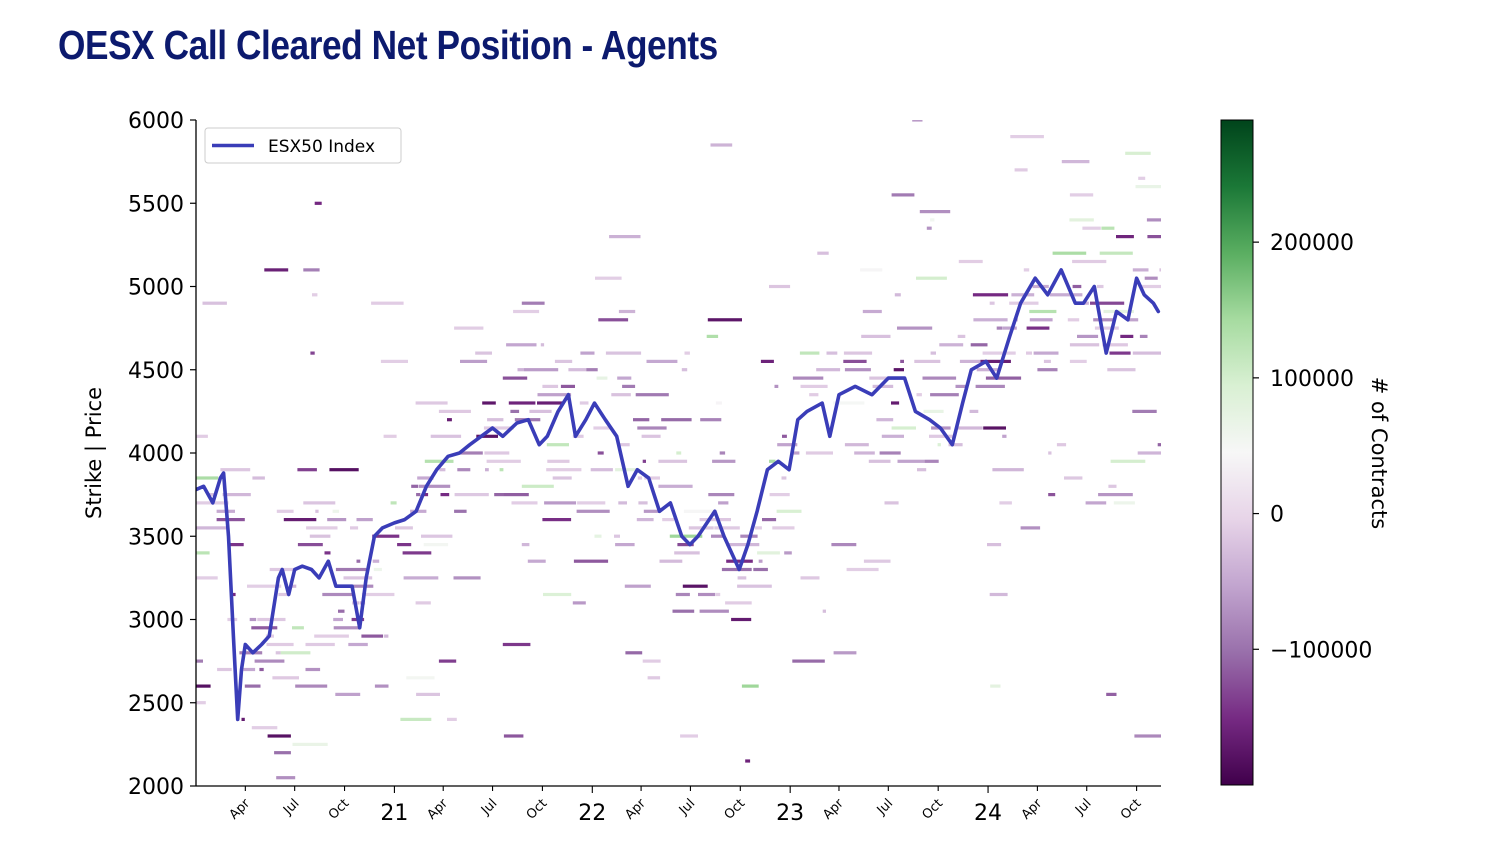 Image resolution: width=1500 pixels, height=865 pixels. Describe the element at coordinates (156, 621) in the screenshot. I see `y-tick-label: 3000` at that location.